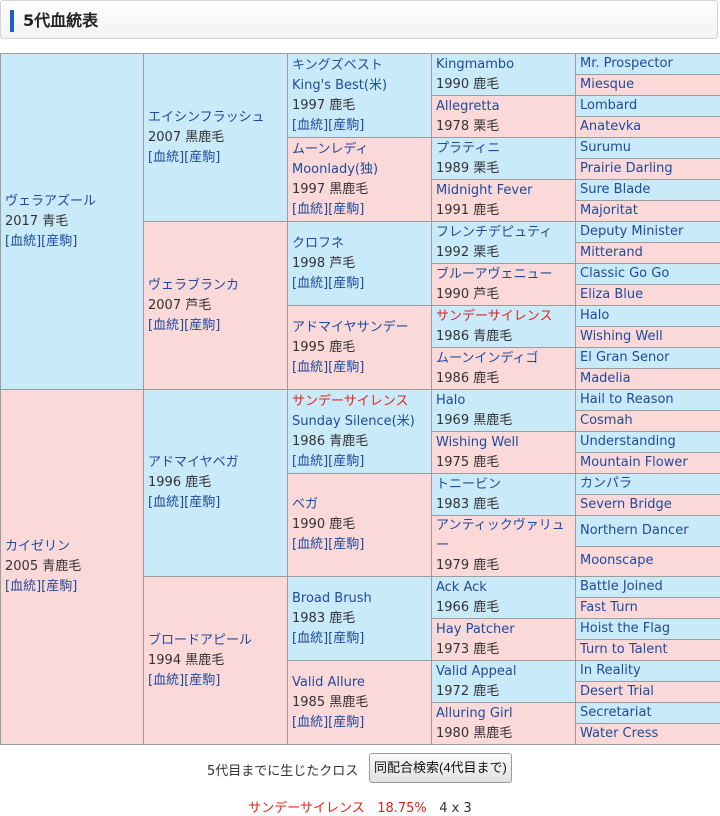 This screenshot has height=816, width=720. I want to click on pedigree-g5-ancestor: Mitterand, so click(648, 253).